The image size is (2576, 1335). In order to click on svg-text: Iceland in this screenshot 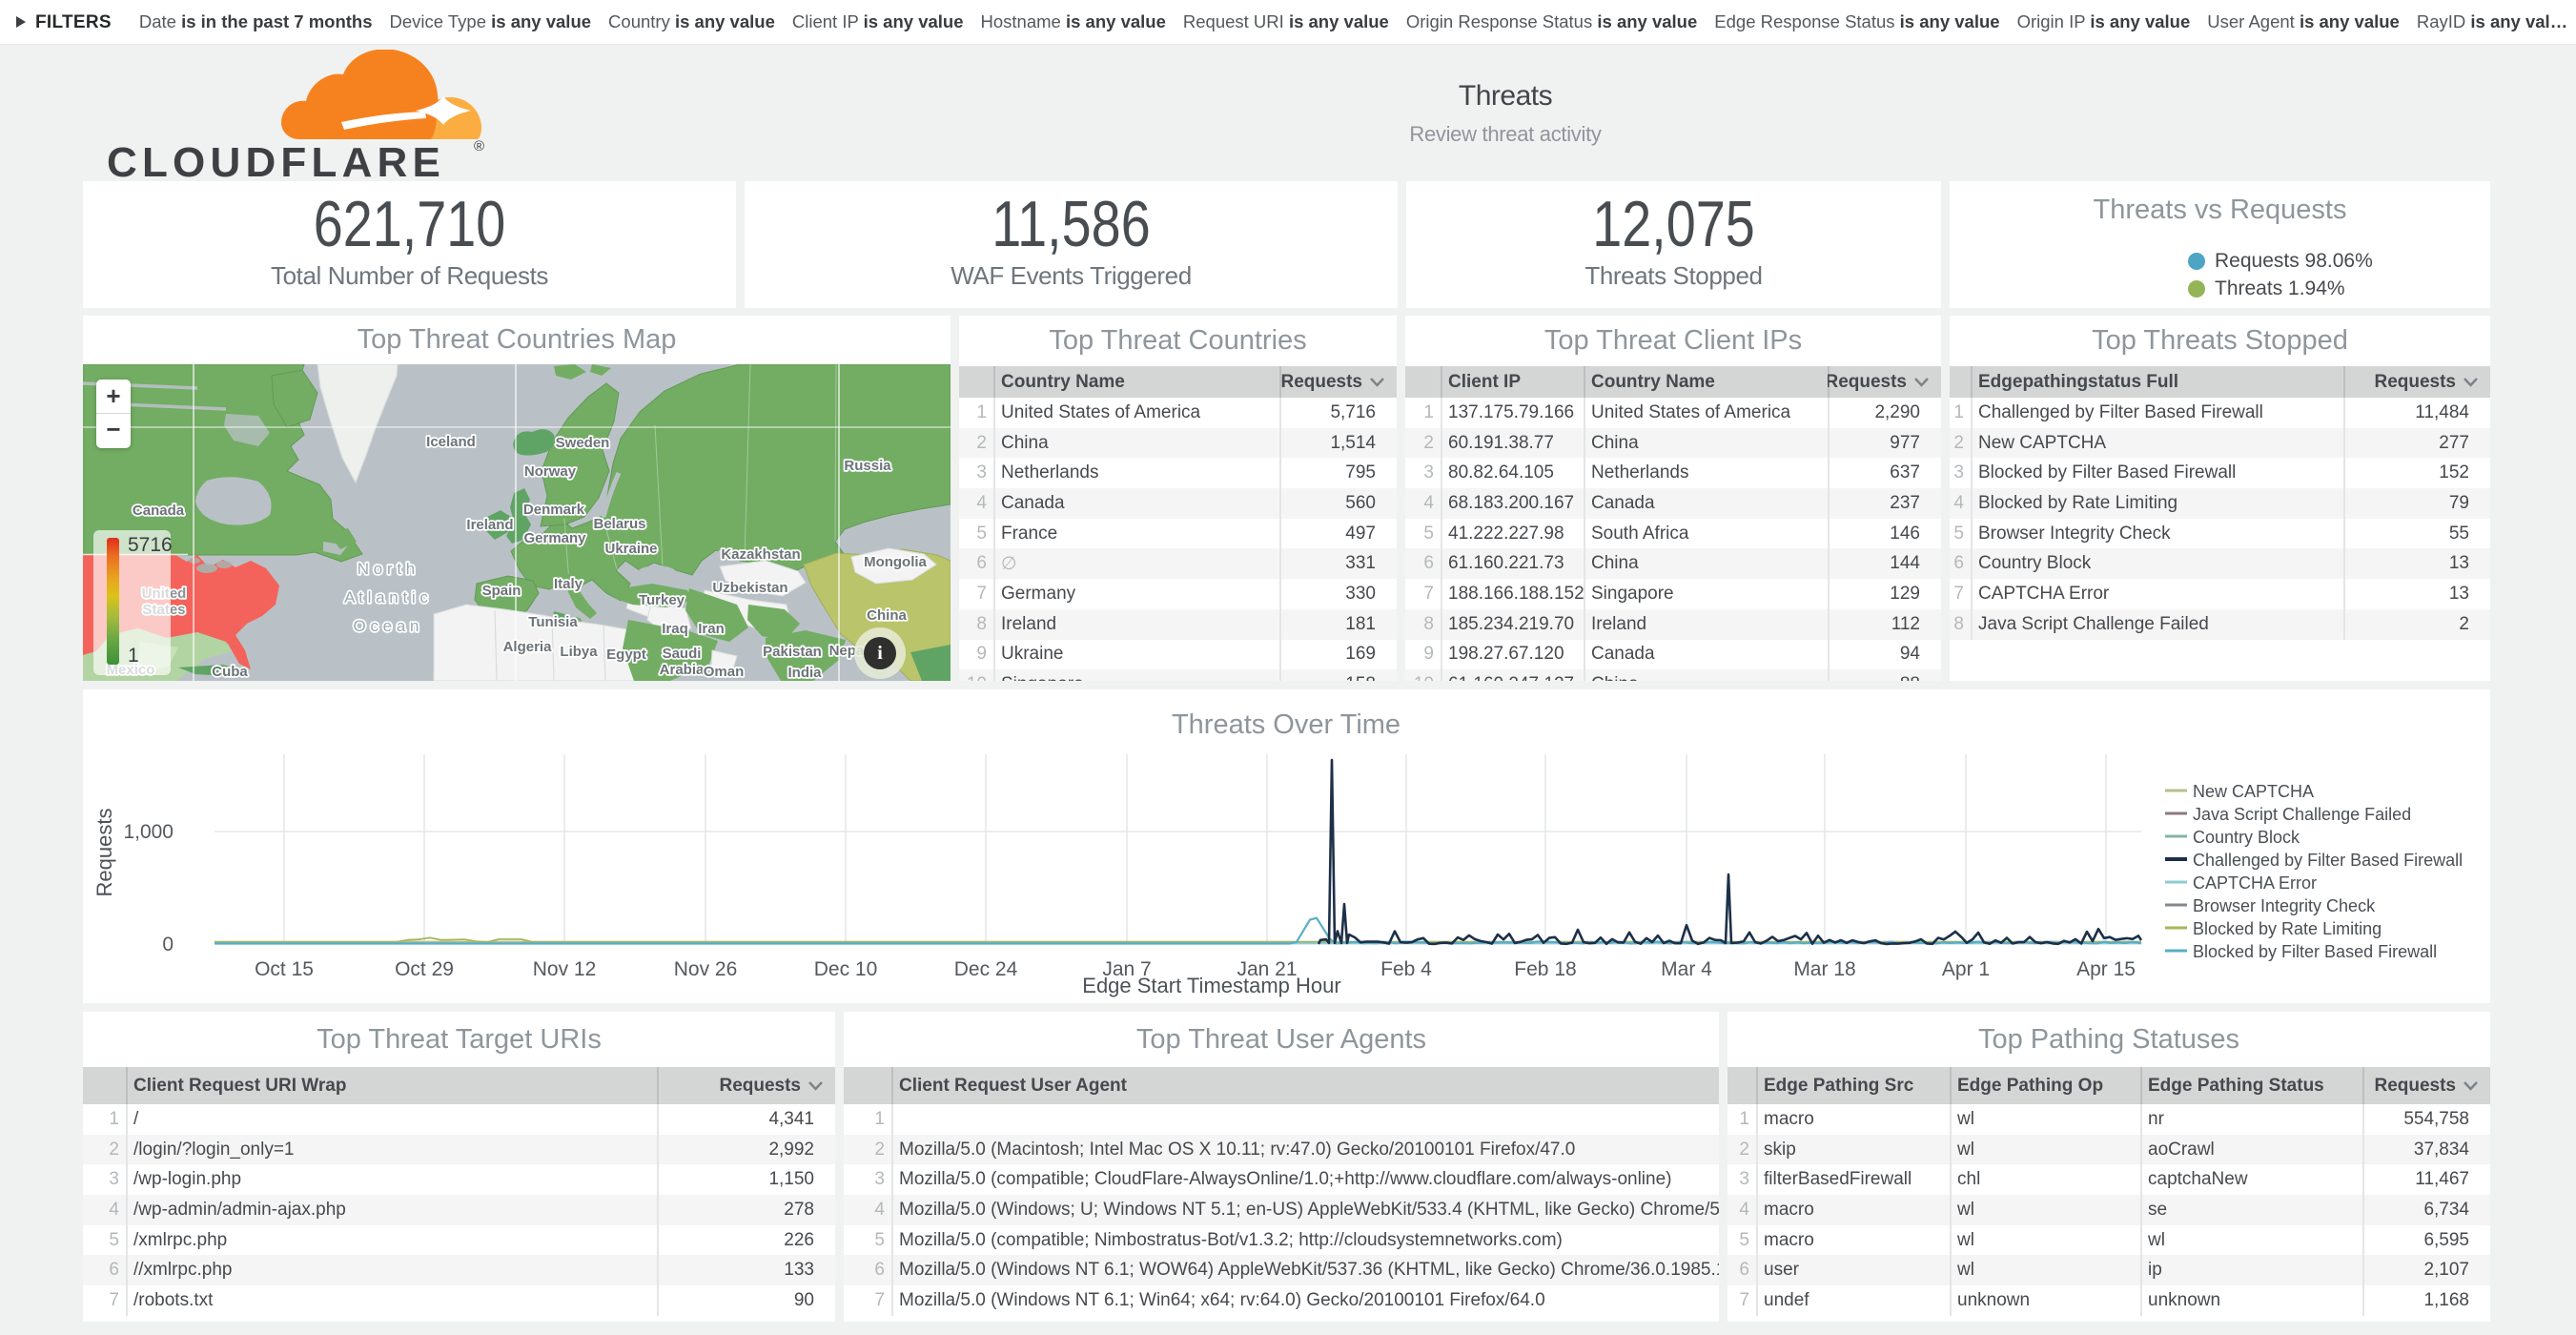, I will do `click(451, 442)`.